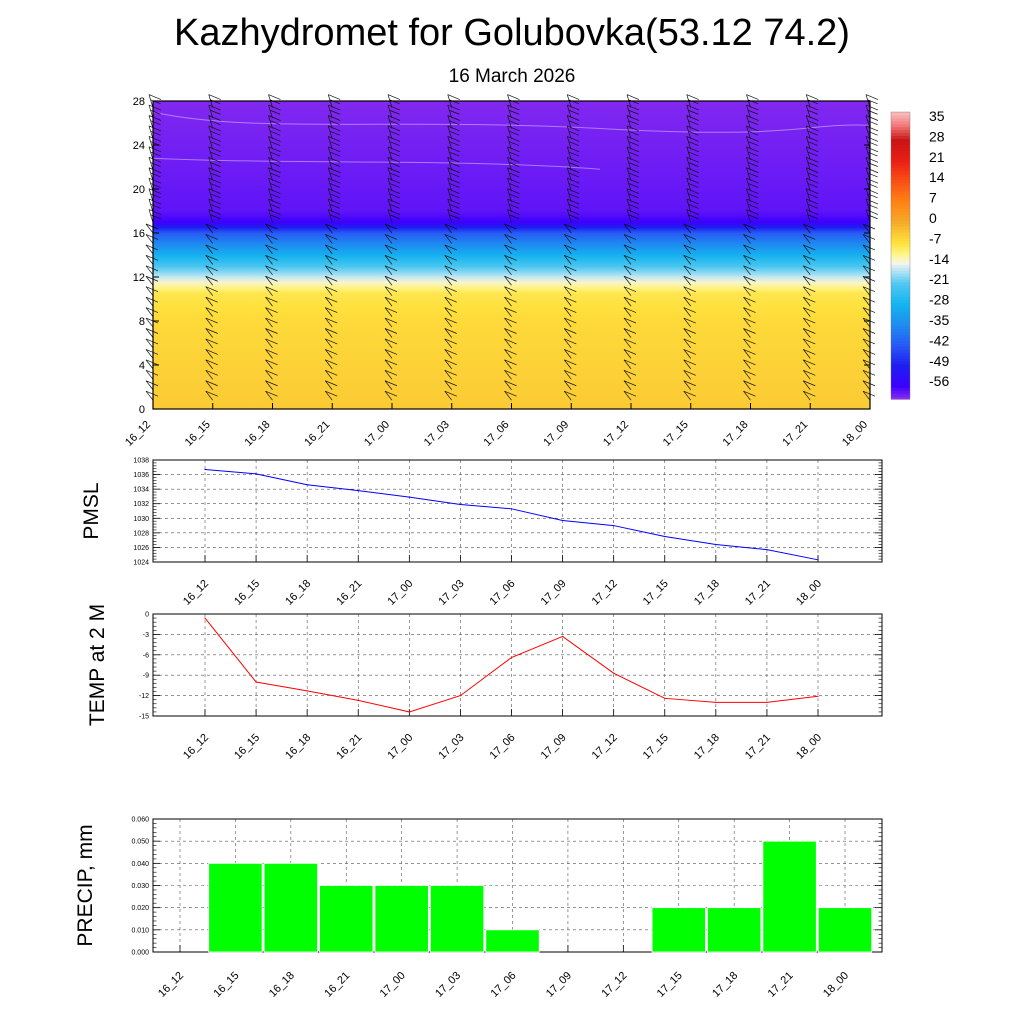 Image resolution: width=1024 pixels, height=1024 pixels. I want to click on y-tick-label: 0.020, so click(140, 908).